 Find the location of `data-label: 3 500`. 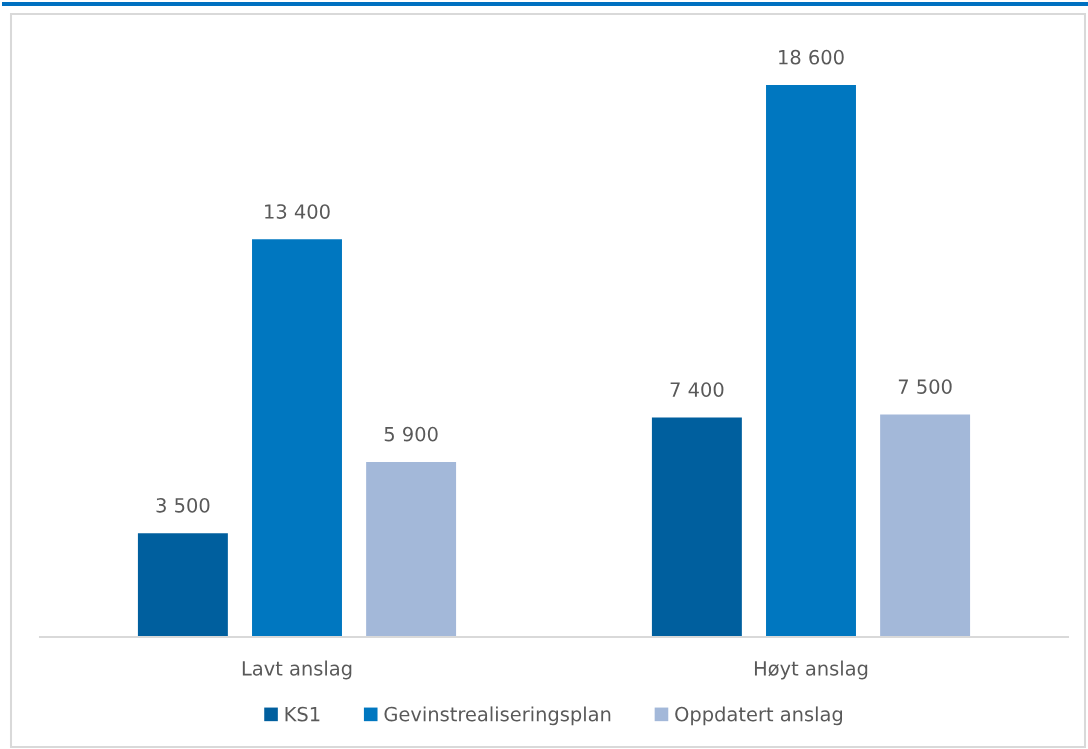

data-label: 3 500 is located at coordinates (183, 505).